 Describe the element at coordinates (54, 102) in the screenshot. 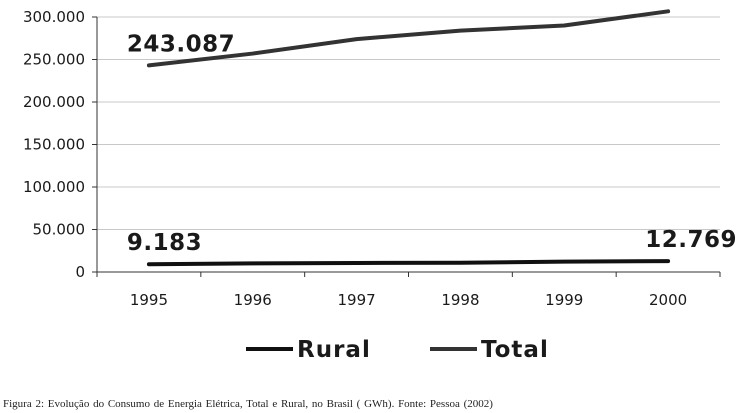

I see `y-tick-label: 200.000` at that location.